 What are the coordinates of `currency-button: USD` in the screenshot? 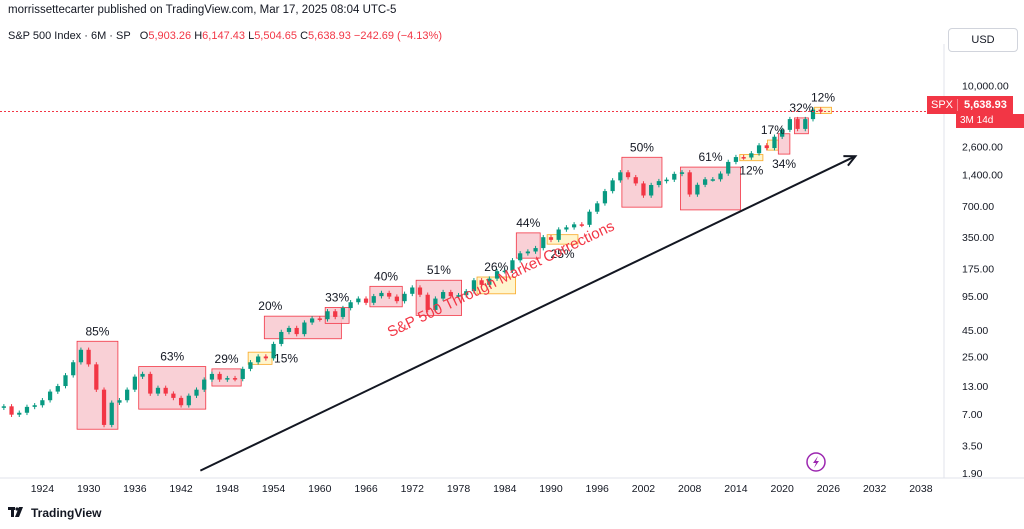 It's located at (983, 40).